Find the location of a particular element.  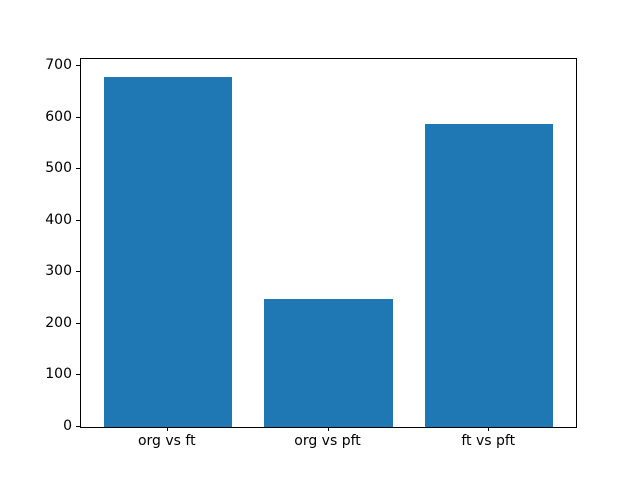

y-tick-label: 300 is located at coordinates (58, 271).